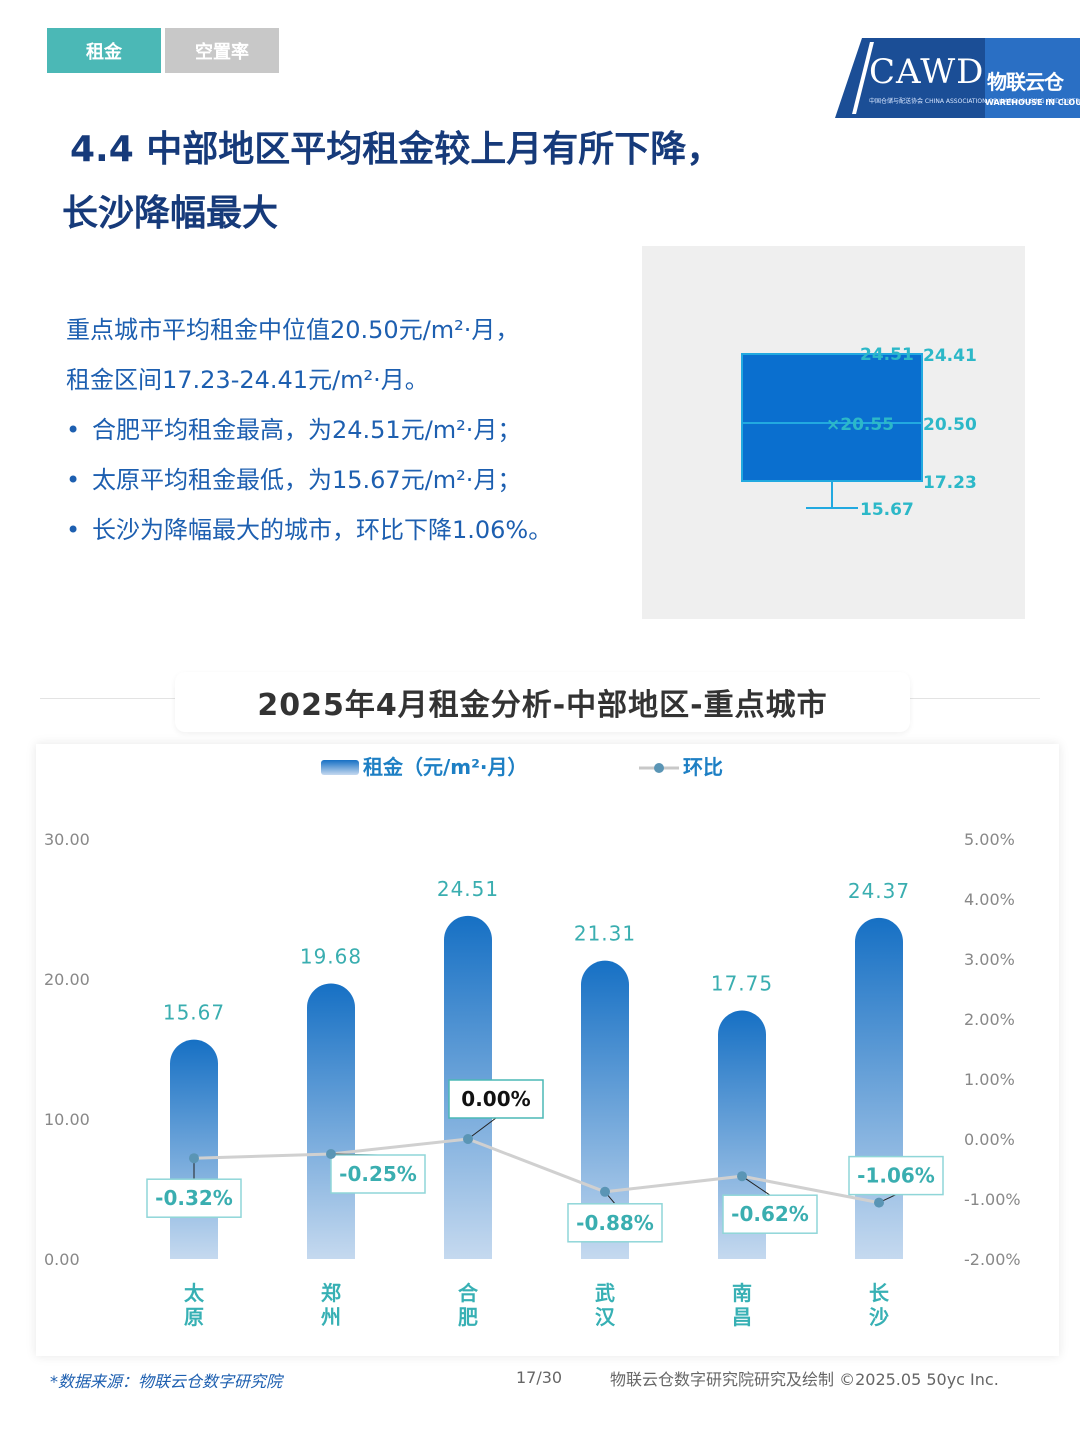 This screenshot has width=1080, height=1439. I want to click on chart-title: 2025年4月租金分析-中部地区-重点城市, so click(542, 702).